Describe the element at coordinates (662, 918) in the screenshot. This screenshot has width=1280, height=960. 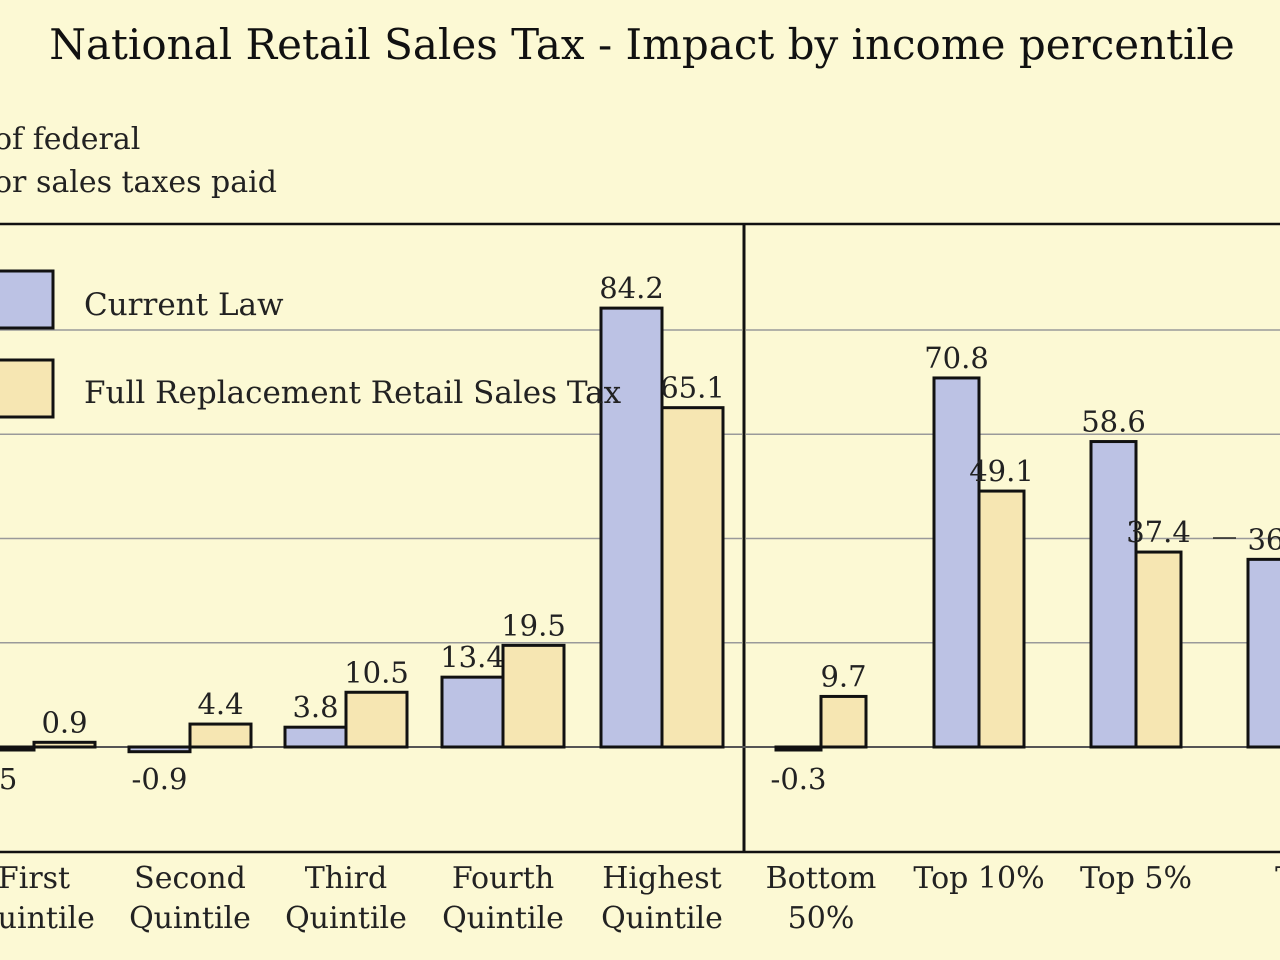
I see `x-tick-label-5-line-2: Quintile` at that location.